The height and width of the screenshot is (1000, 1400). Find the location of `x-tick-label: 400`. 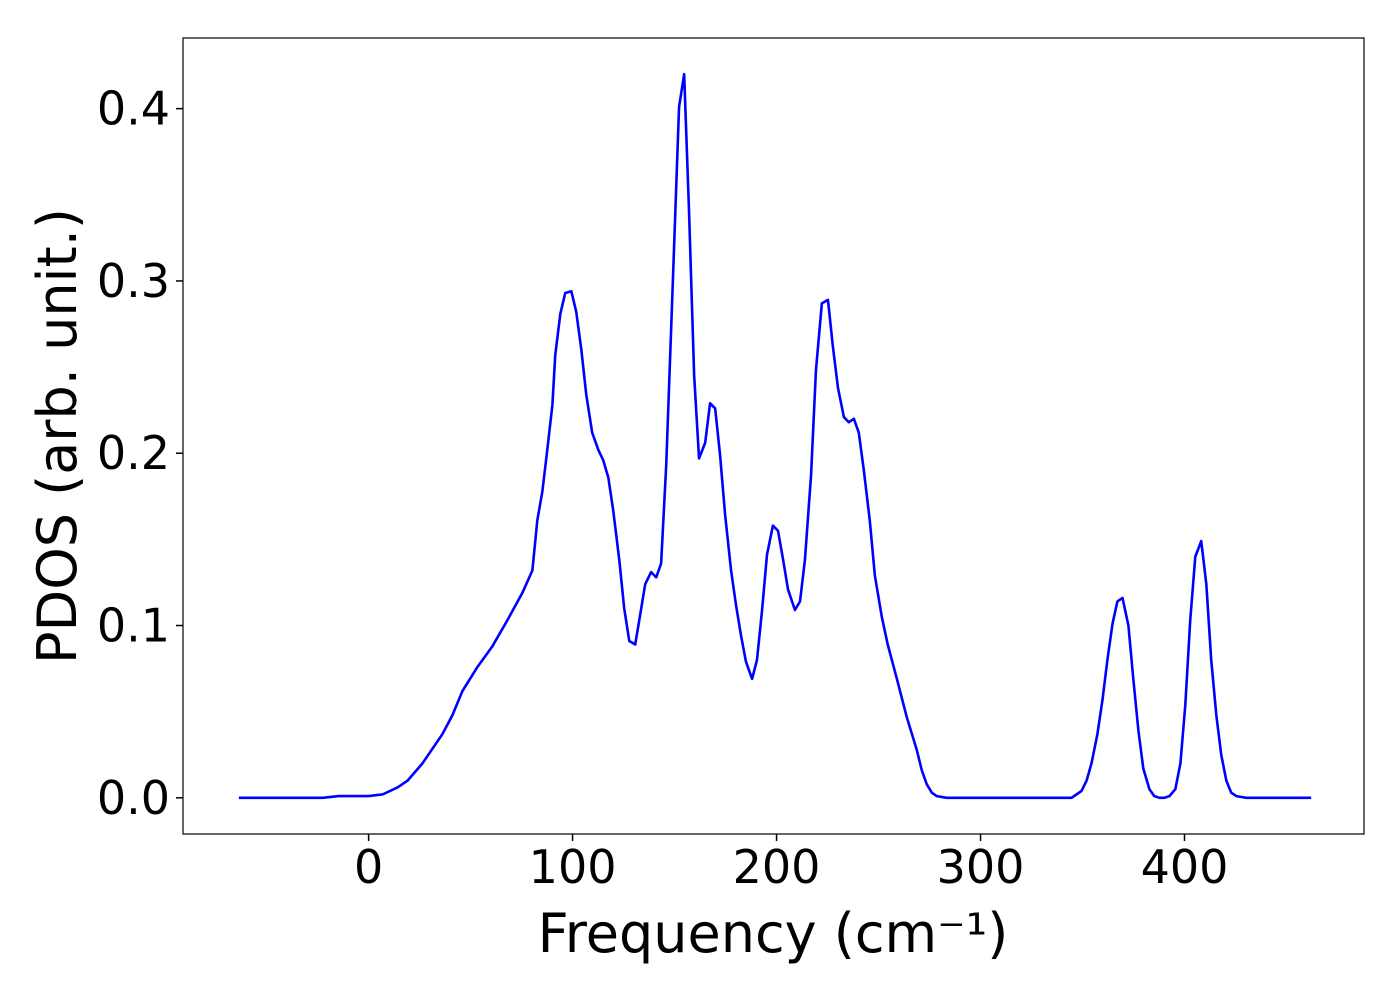

x-tick-label: 400 is located at coordinates (1185, 867).